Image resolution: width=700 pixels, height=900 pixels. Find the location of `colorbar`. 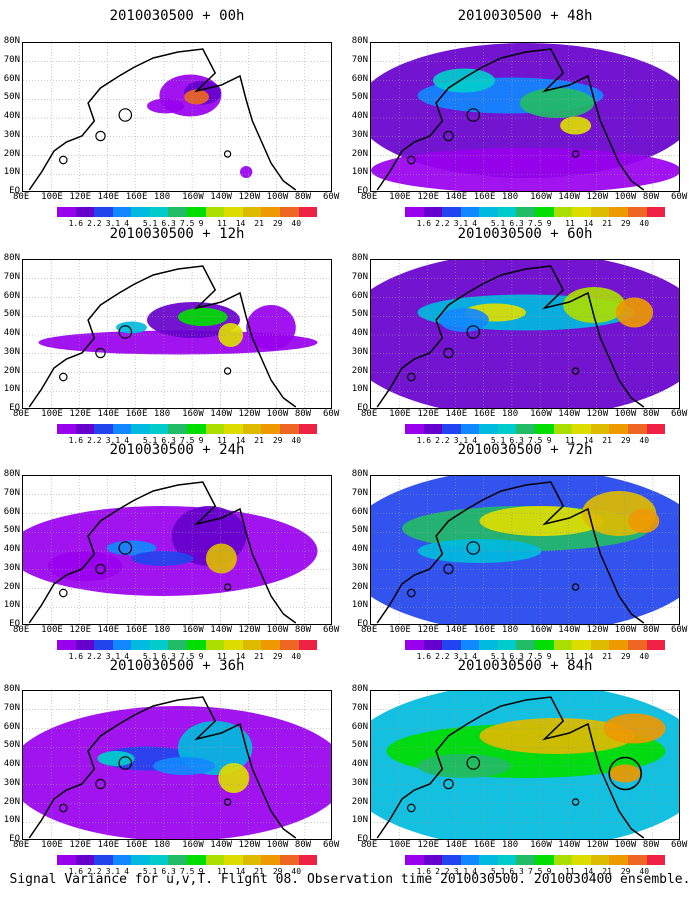

colorbar is located at coordinates (535, 212).